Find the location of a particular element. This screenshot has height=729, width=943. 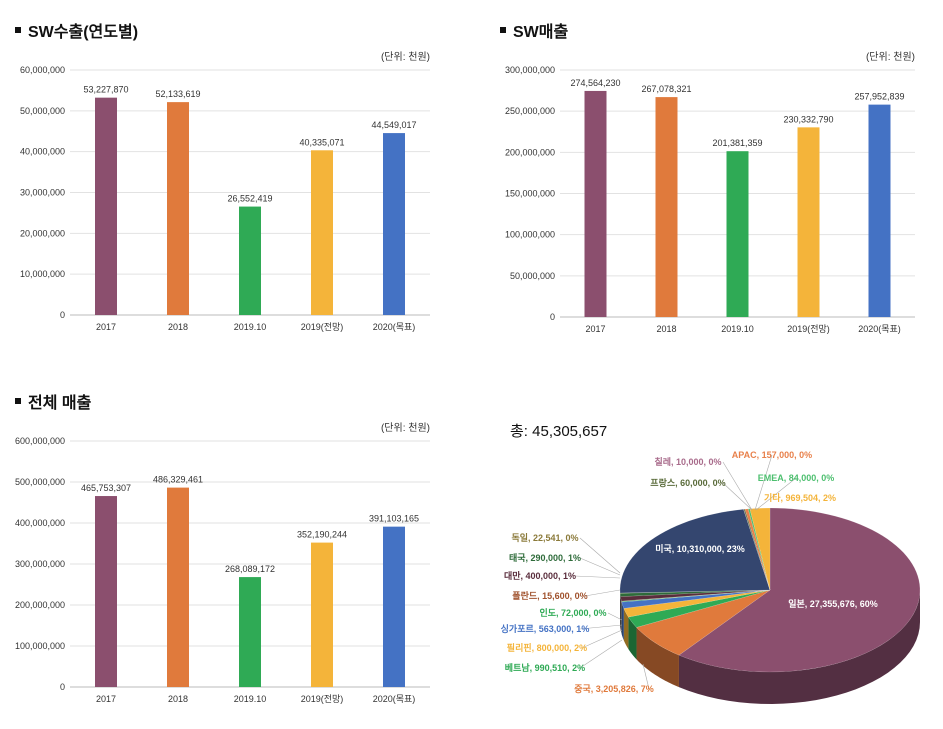

pie-label: 베트남, 990,510, 2% is located at coordinates (545, 667).